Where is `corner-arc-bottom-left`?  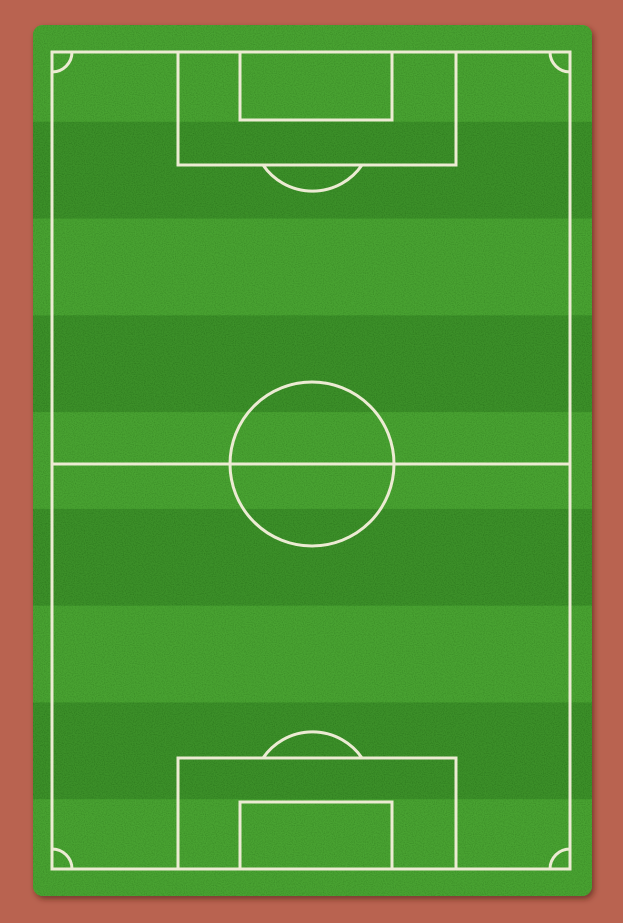
corner-arc-bottom-left is located at coordinates (62, 858).